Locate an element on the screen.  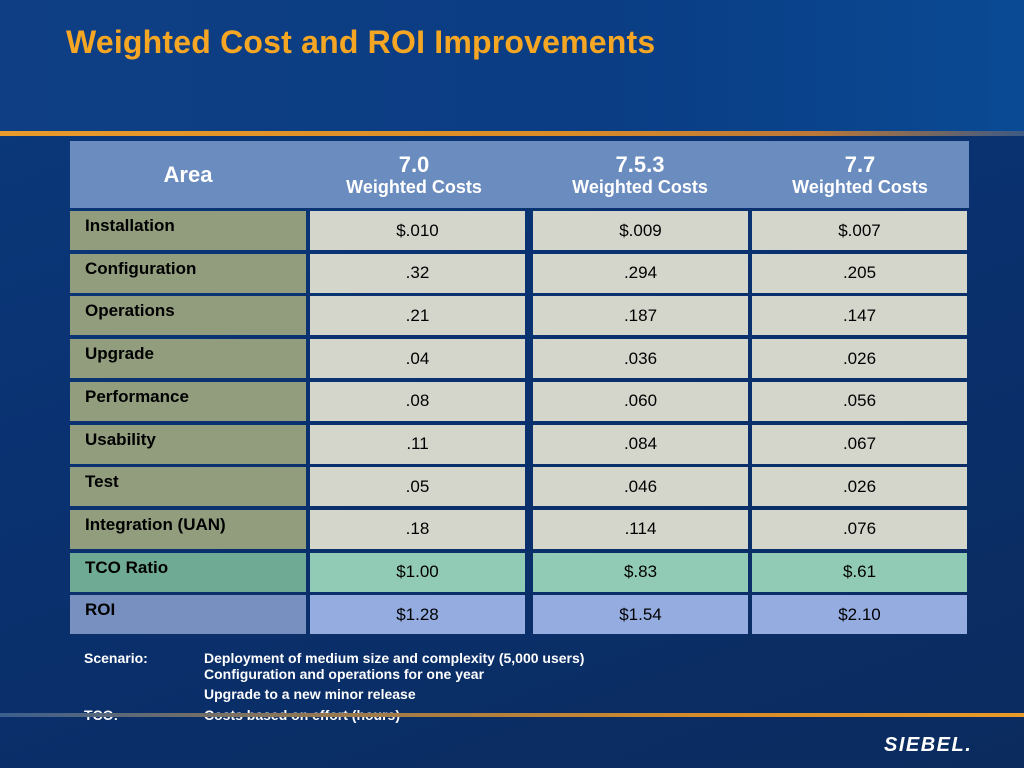
table-row: Usability .11.084.067 is located at coordinates (519, 444).